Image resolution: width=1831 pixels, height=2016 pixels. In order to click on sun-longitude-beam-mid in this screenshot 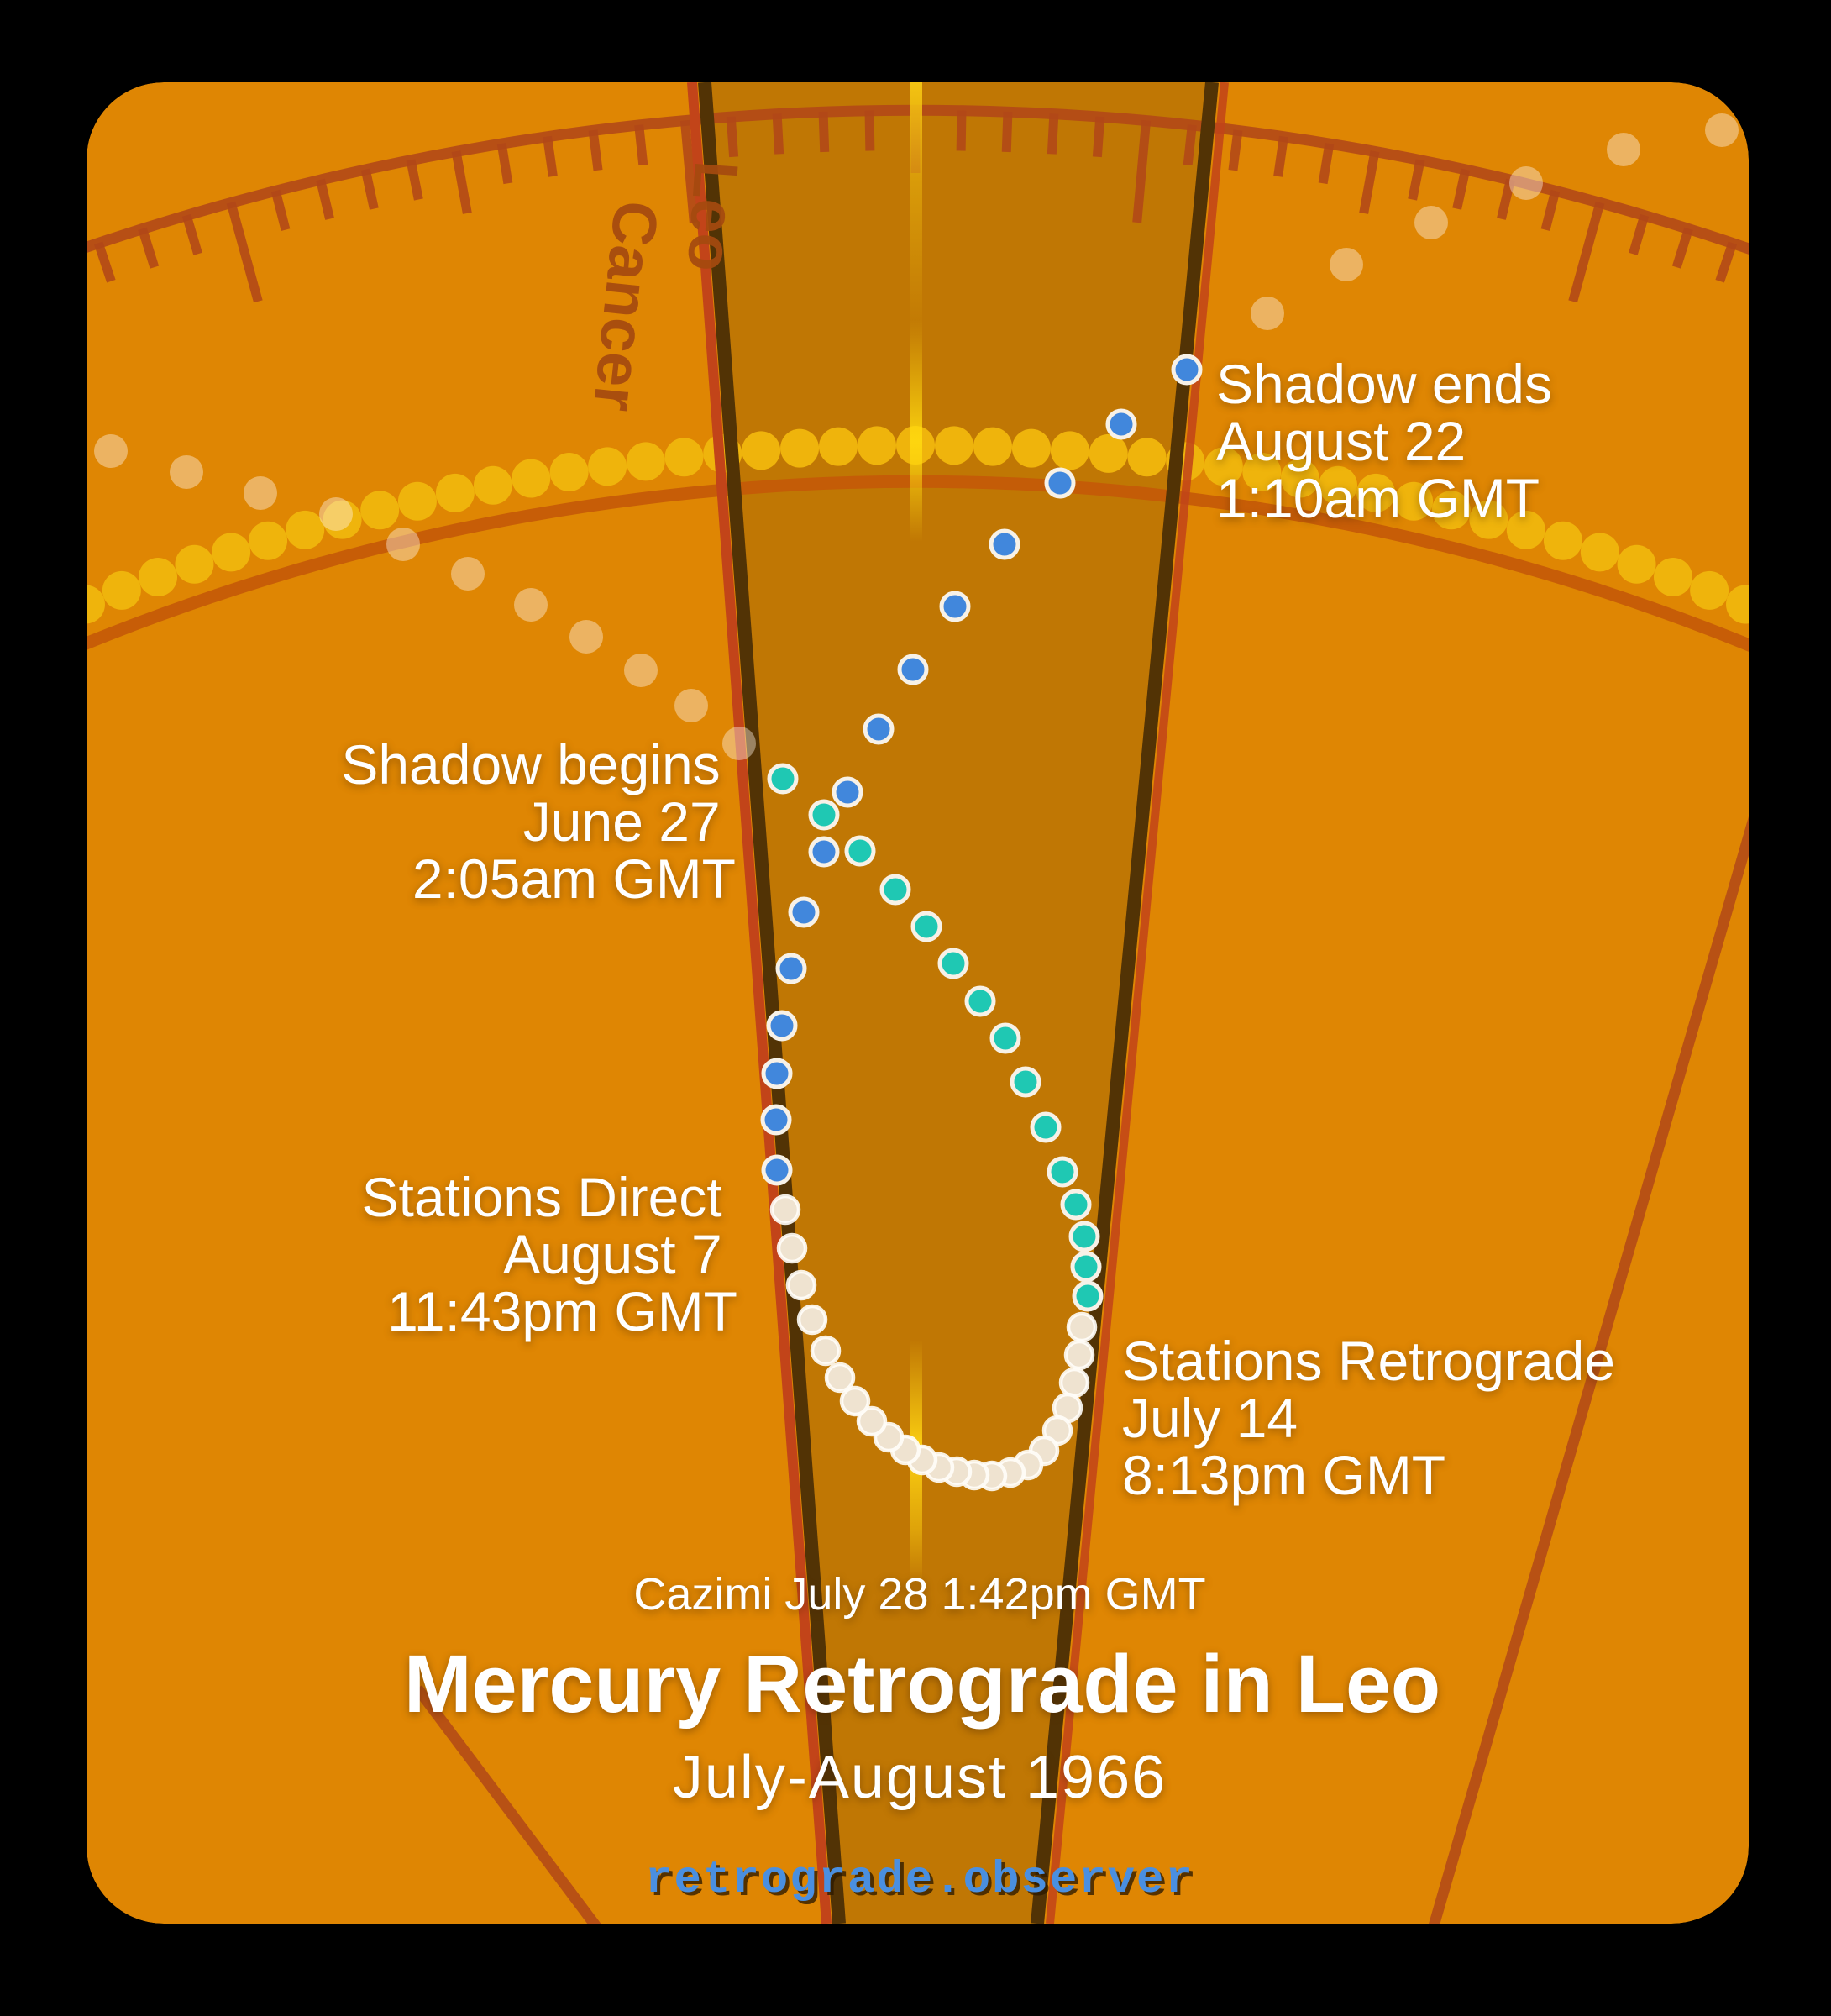, I will do `click(916, 430)`.